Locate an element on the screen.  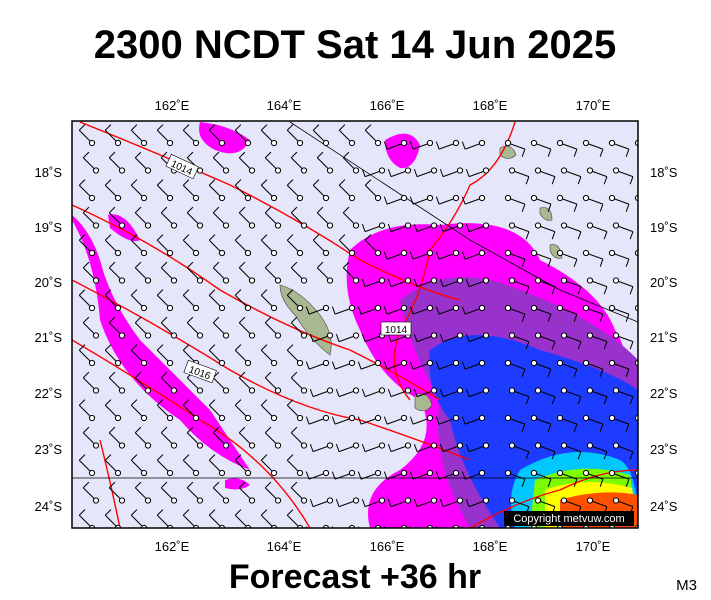
lat-label: 22˚S is located at coordinates (49, 393).